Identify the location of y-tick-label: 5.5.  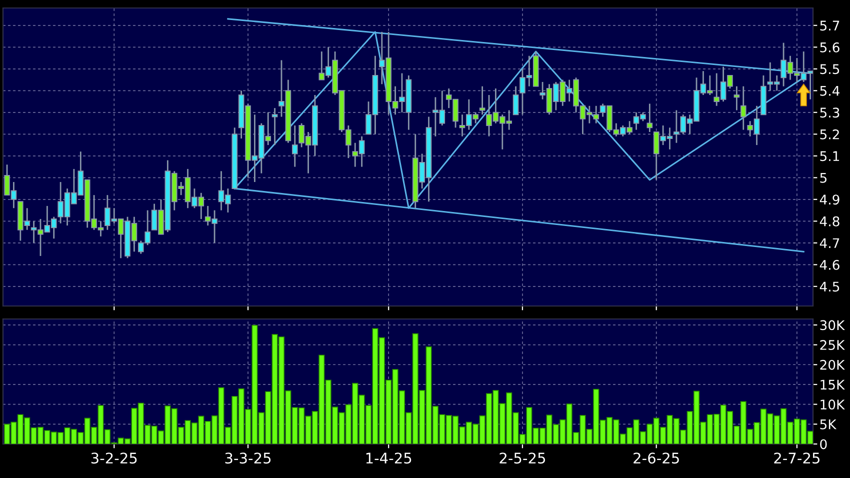
(830, 69).